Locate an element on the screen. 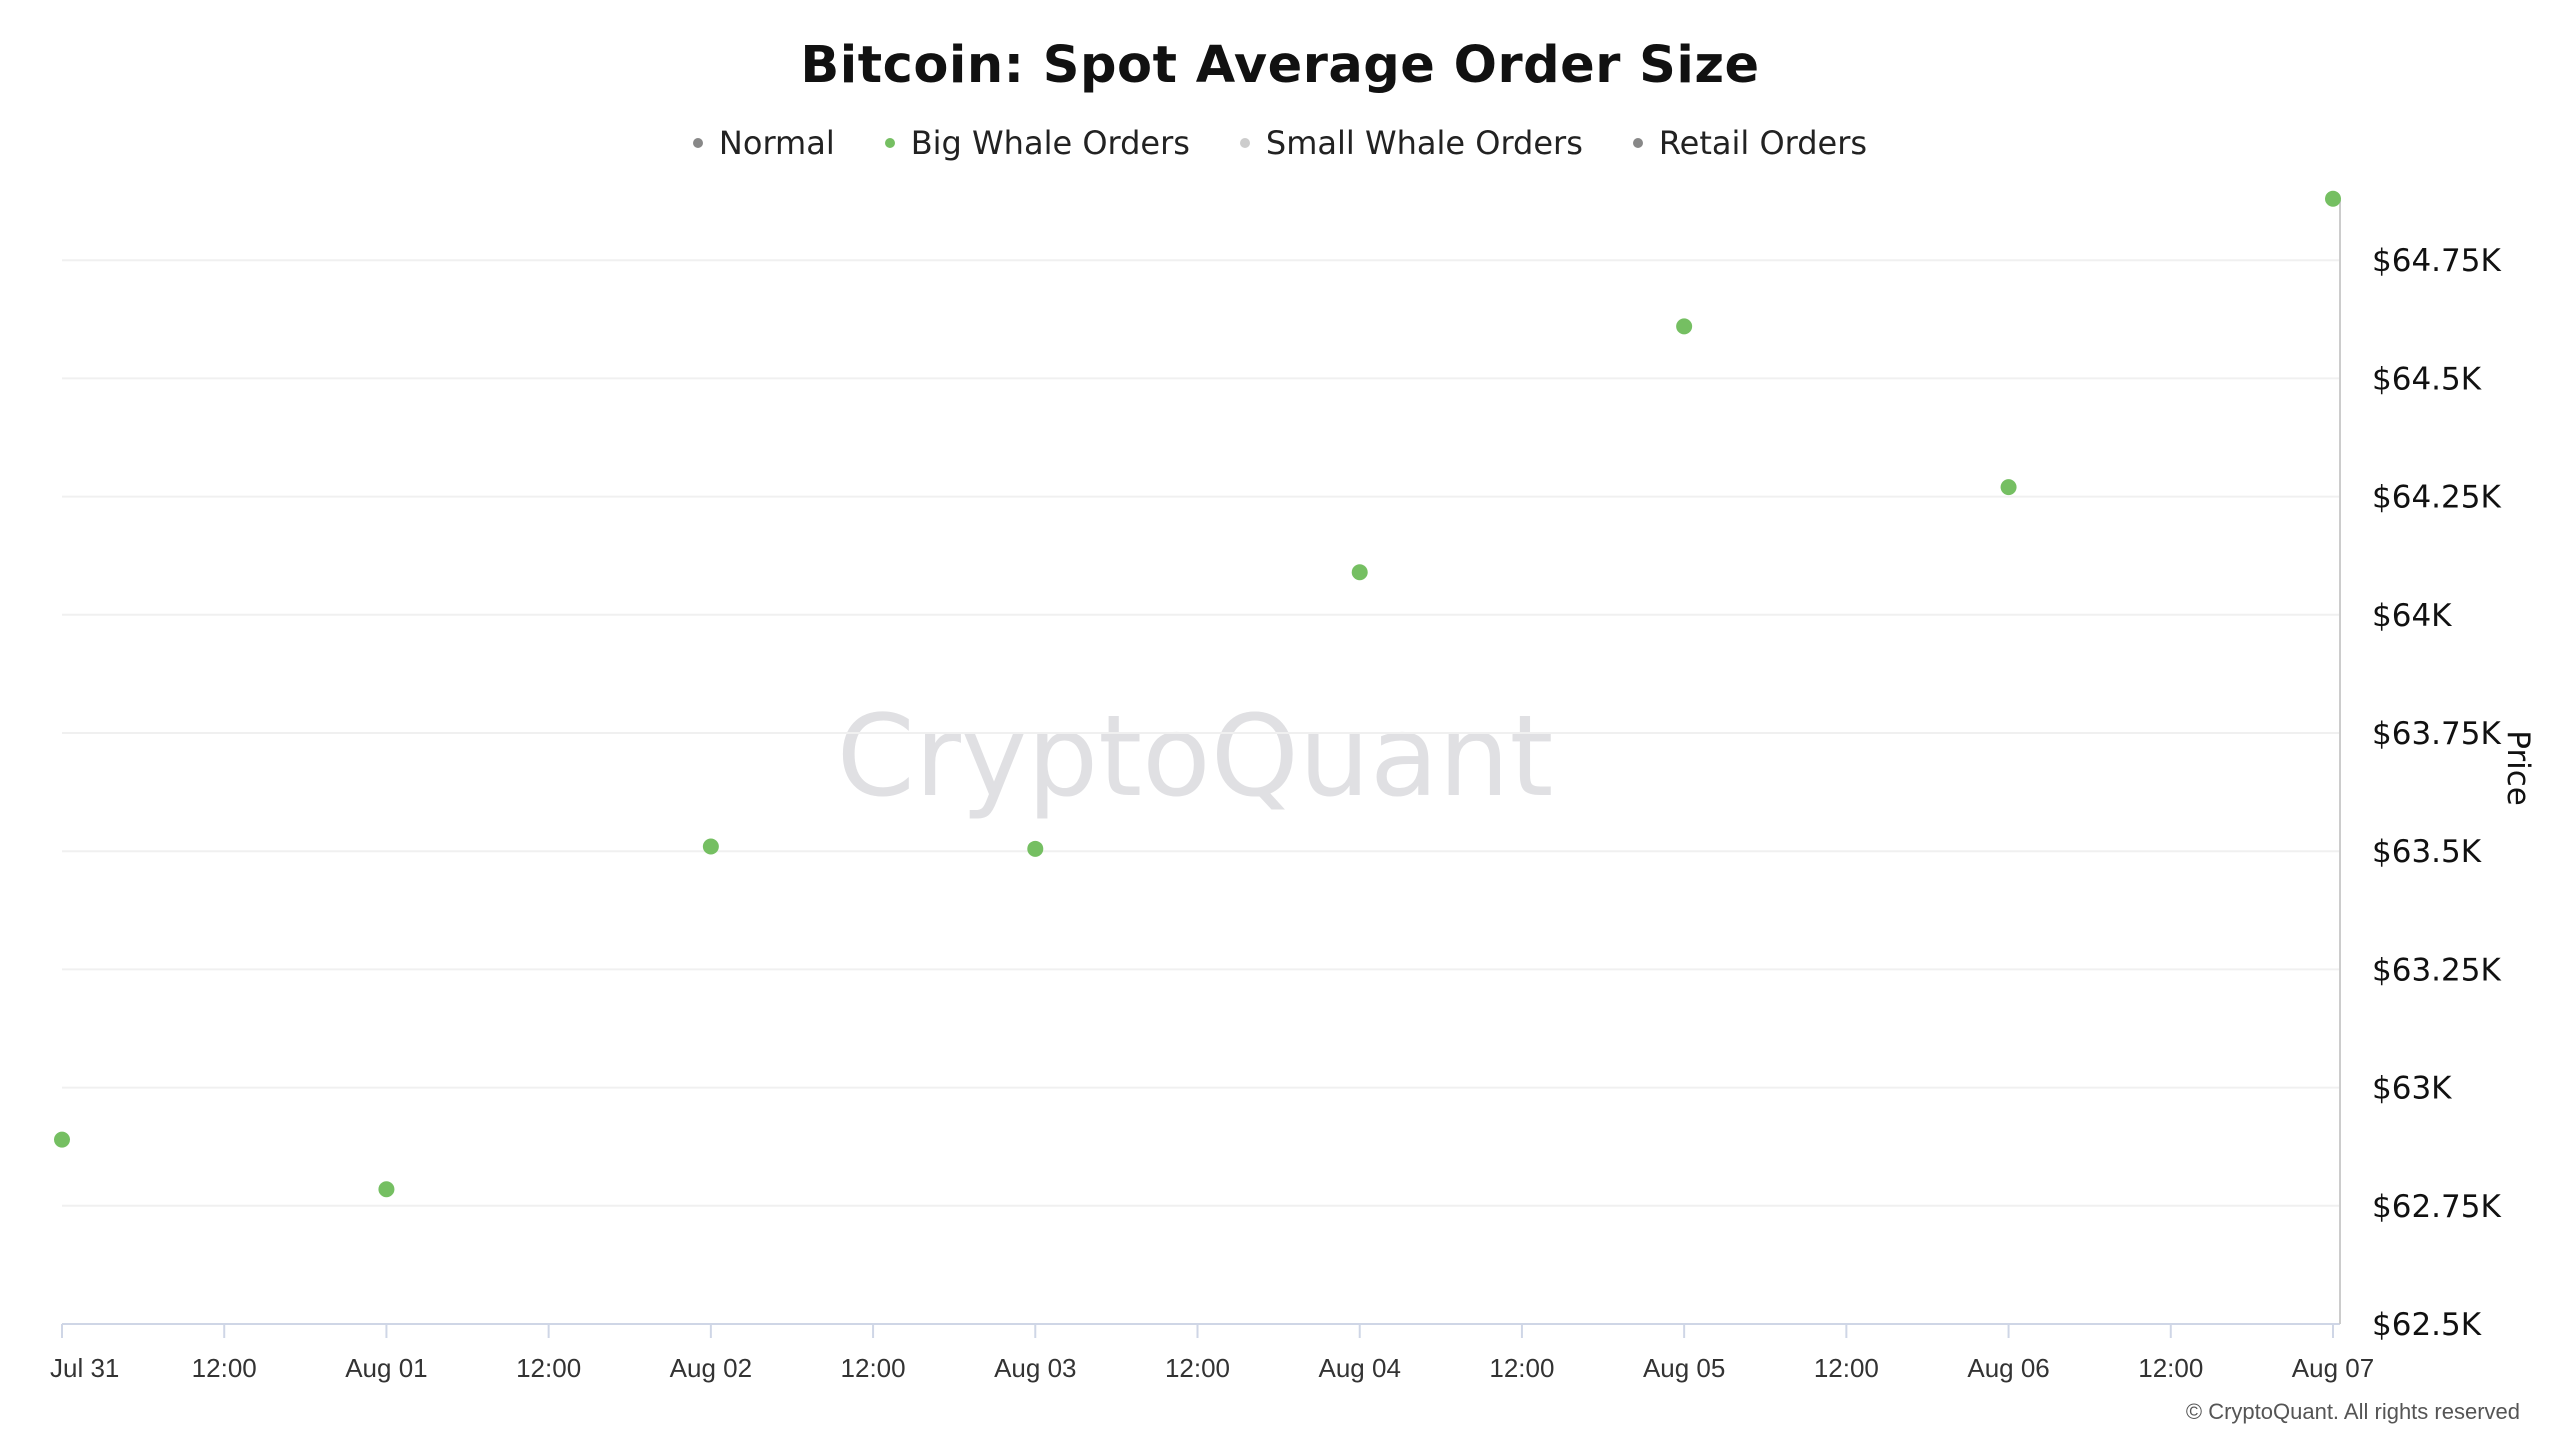 The width and height of the screenshot is (2560, 1440). legend-label: Small Whale Orders is located at coordinates (1424, 143).